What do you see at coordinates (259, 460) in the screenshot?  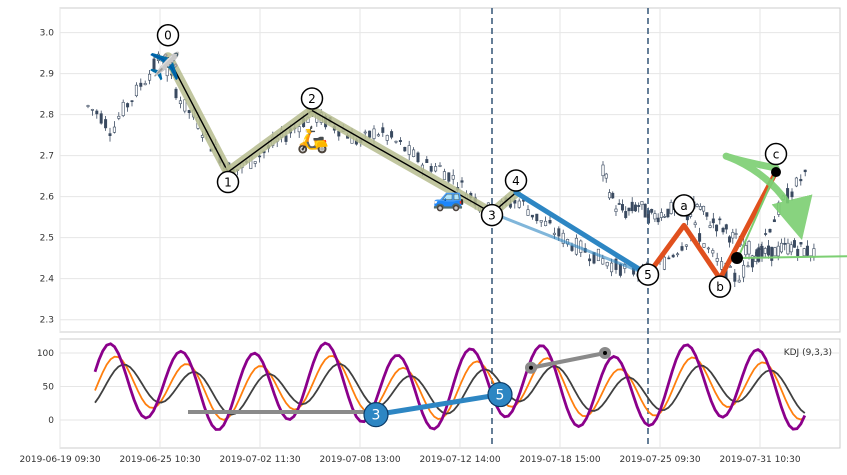 I see `x-tick-label: 2019-07-02 11:30` at bounding box center [259, 460].